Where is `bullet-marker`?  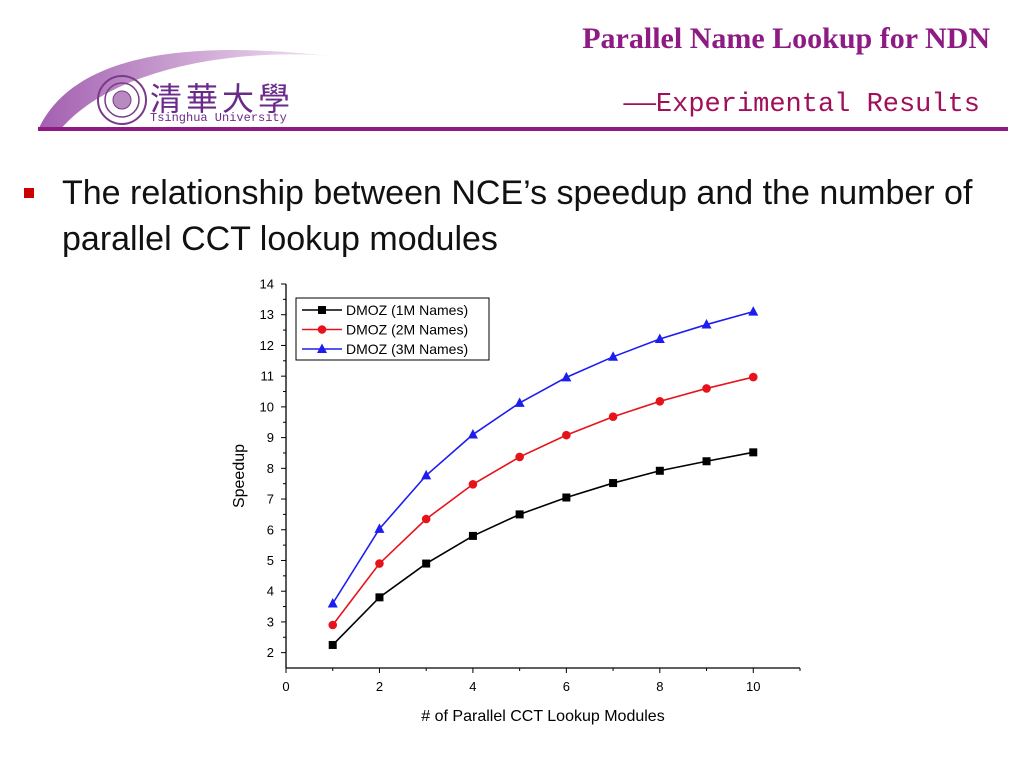
bullet-marker is located at coordinates (29, 193).